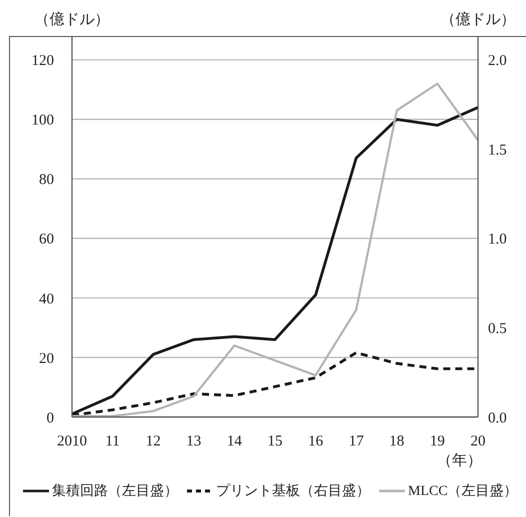 Image resolution: width=526 pixels, height=517 pixels. Describe the element at coordinates (463, 491) in the screenshot. I see `legend-label: MLCC（左目盛）` at that location.